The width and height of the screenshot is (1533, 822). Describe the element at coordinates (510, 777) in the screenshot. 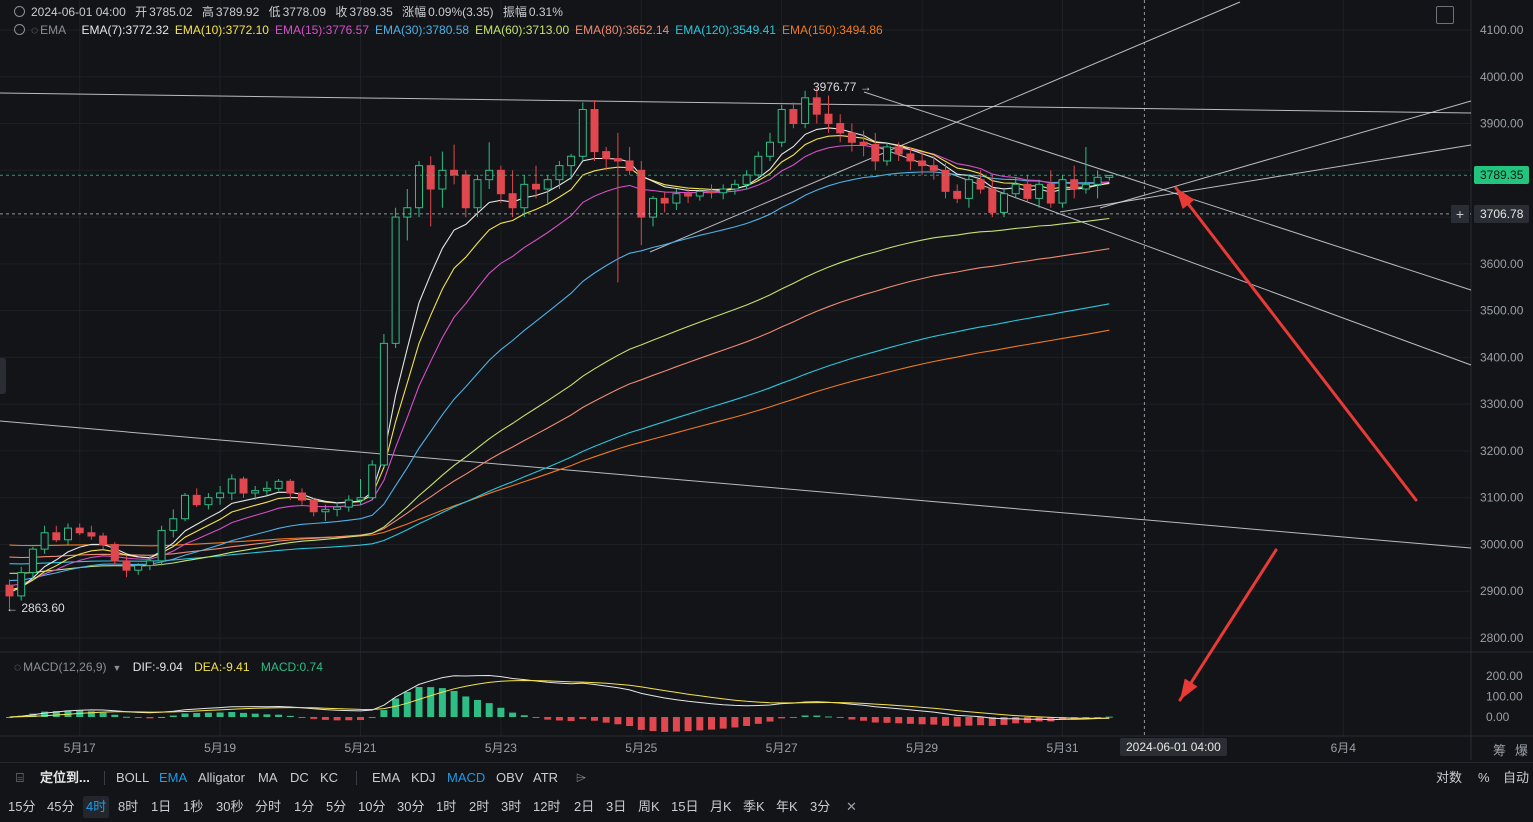

I see `sub-indicator-3: OBV` at that location.